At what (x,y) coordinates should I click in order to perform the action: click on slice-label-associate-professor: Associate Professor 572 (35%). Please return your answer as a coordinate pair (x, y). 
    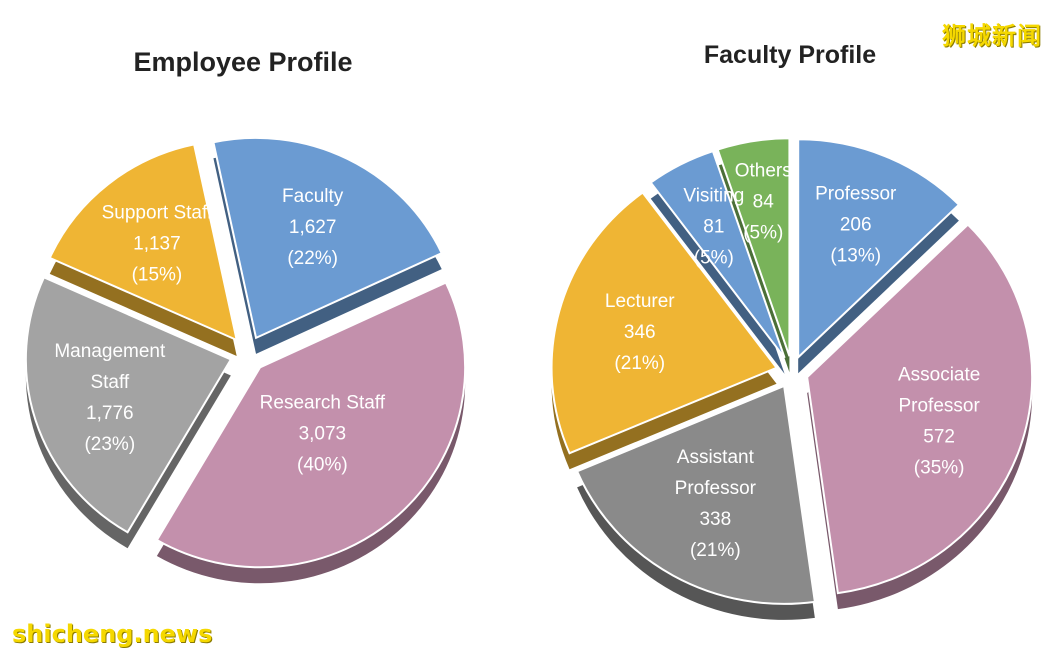
    Looking at the image, I should click on (939, 421).